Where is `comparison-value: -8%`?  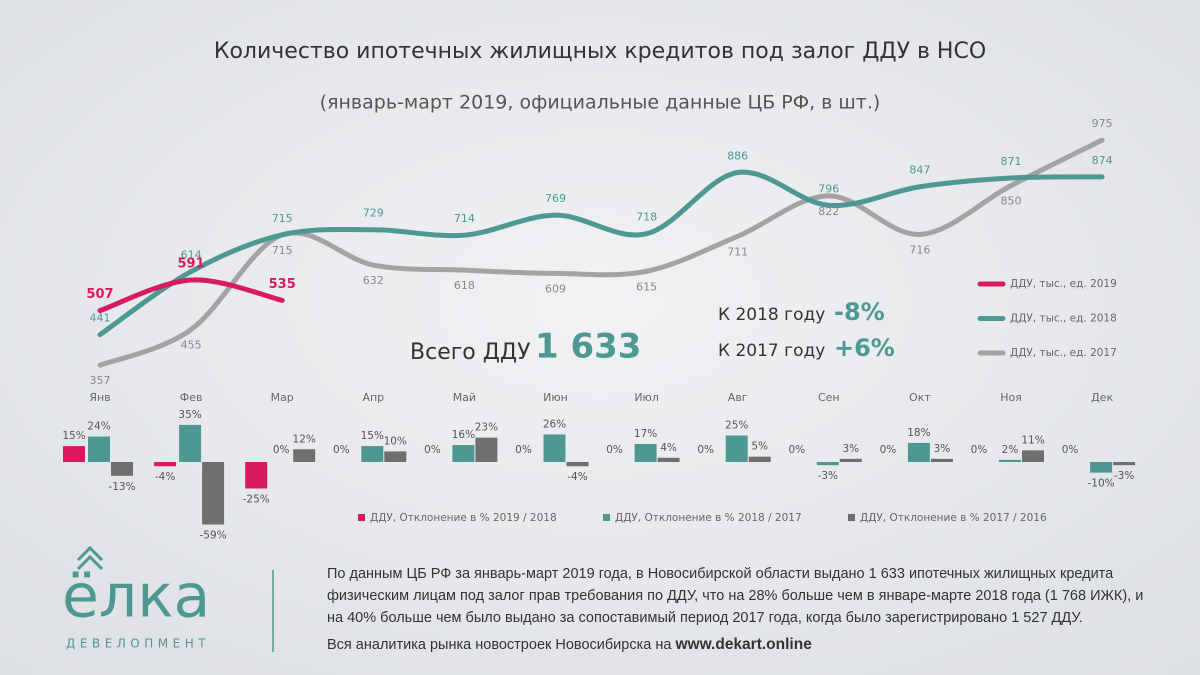 comparison-value: -8% is located at coordinates (859, 312).